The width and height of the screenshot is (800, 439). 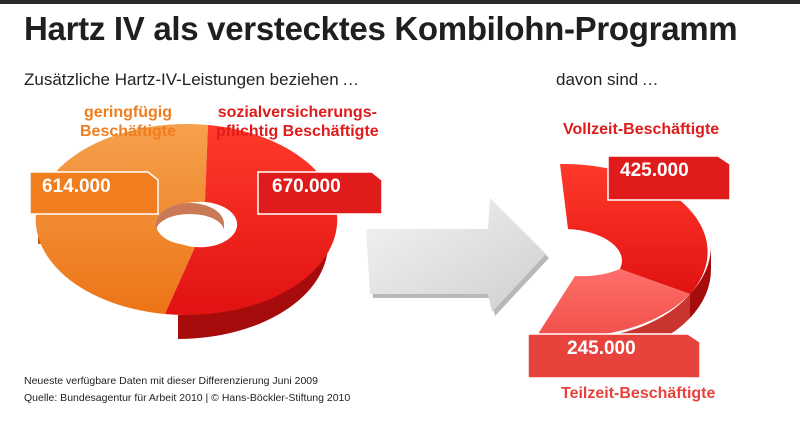 What do you see at coordinates (306, 186) in the screenshot?
I see `value-label-670000: 670.000` at bounding box center [306, 186].